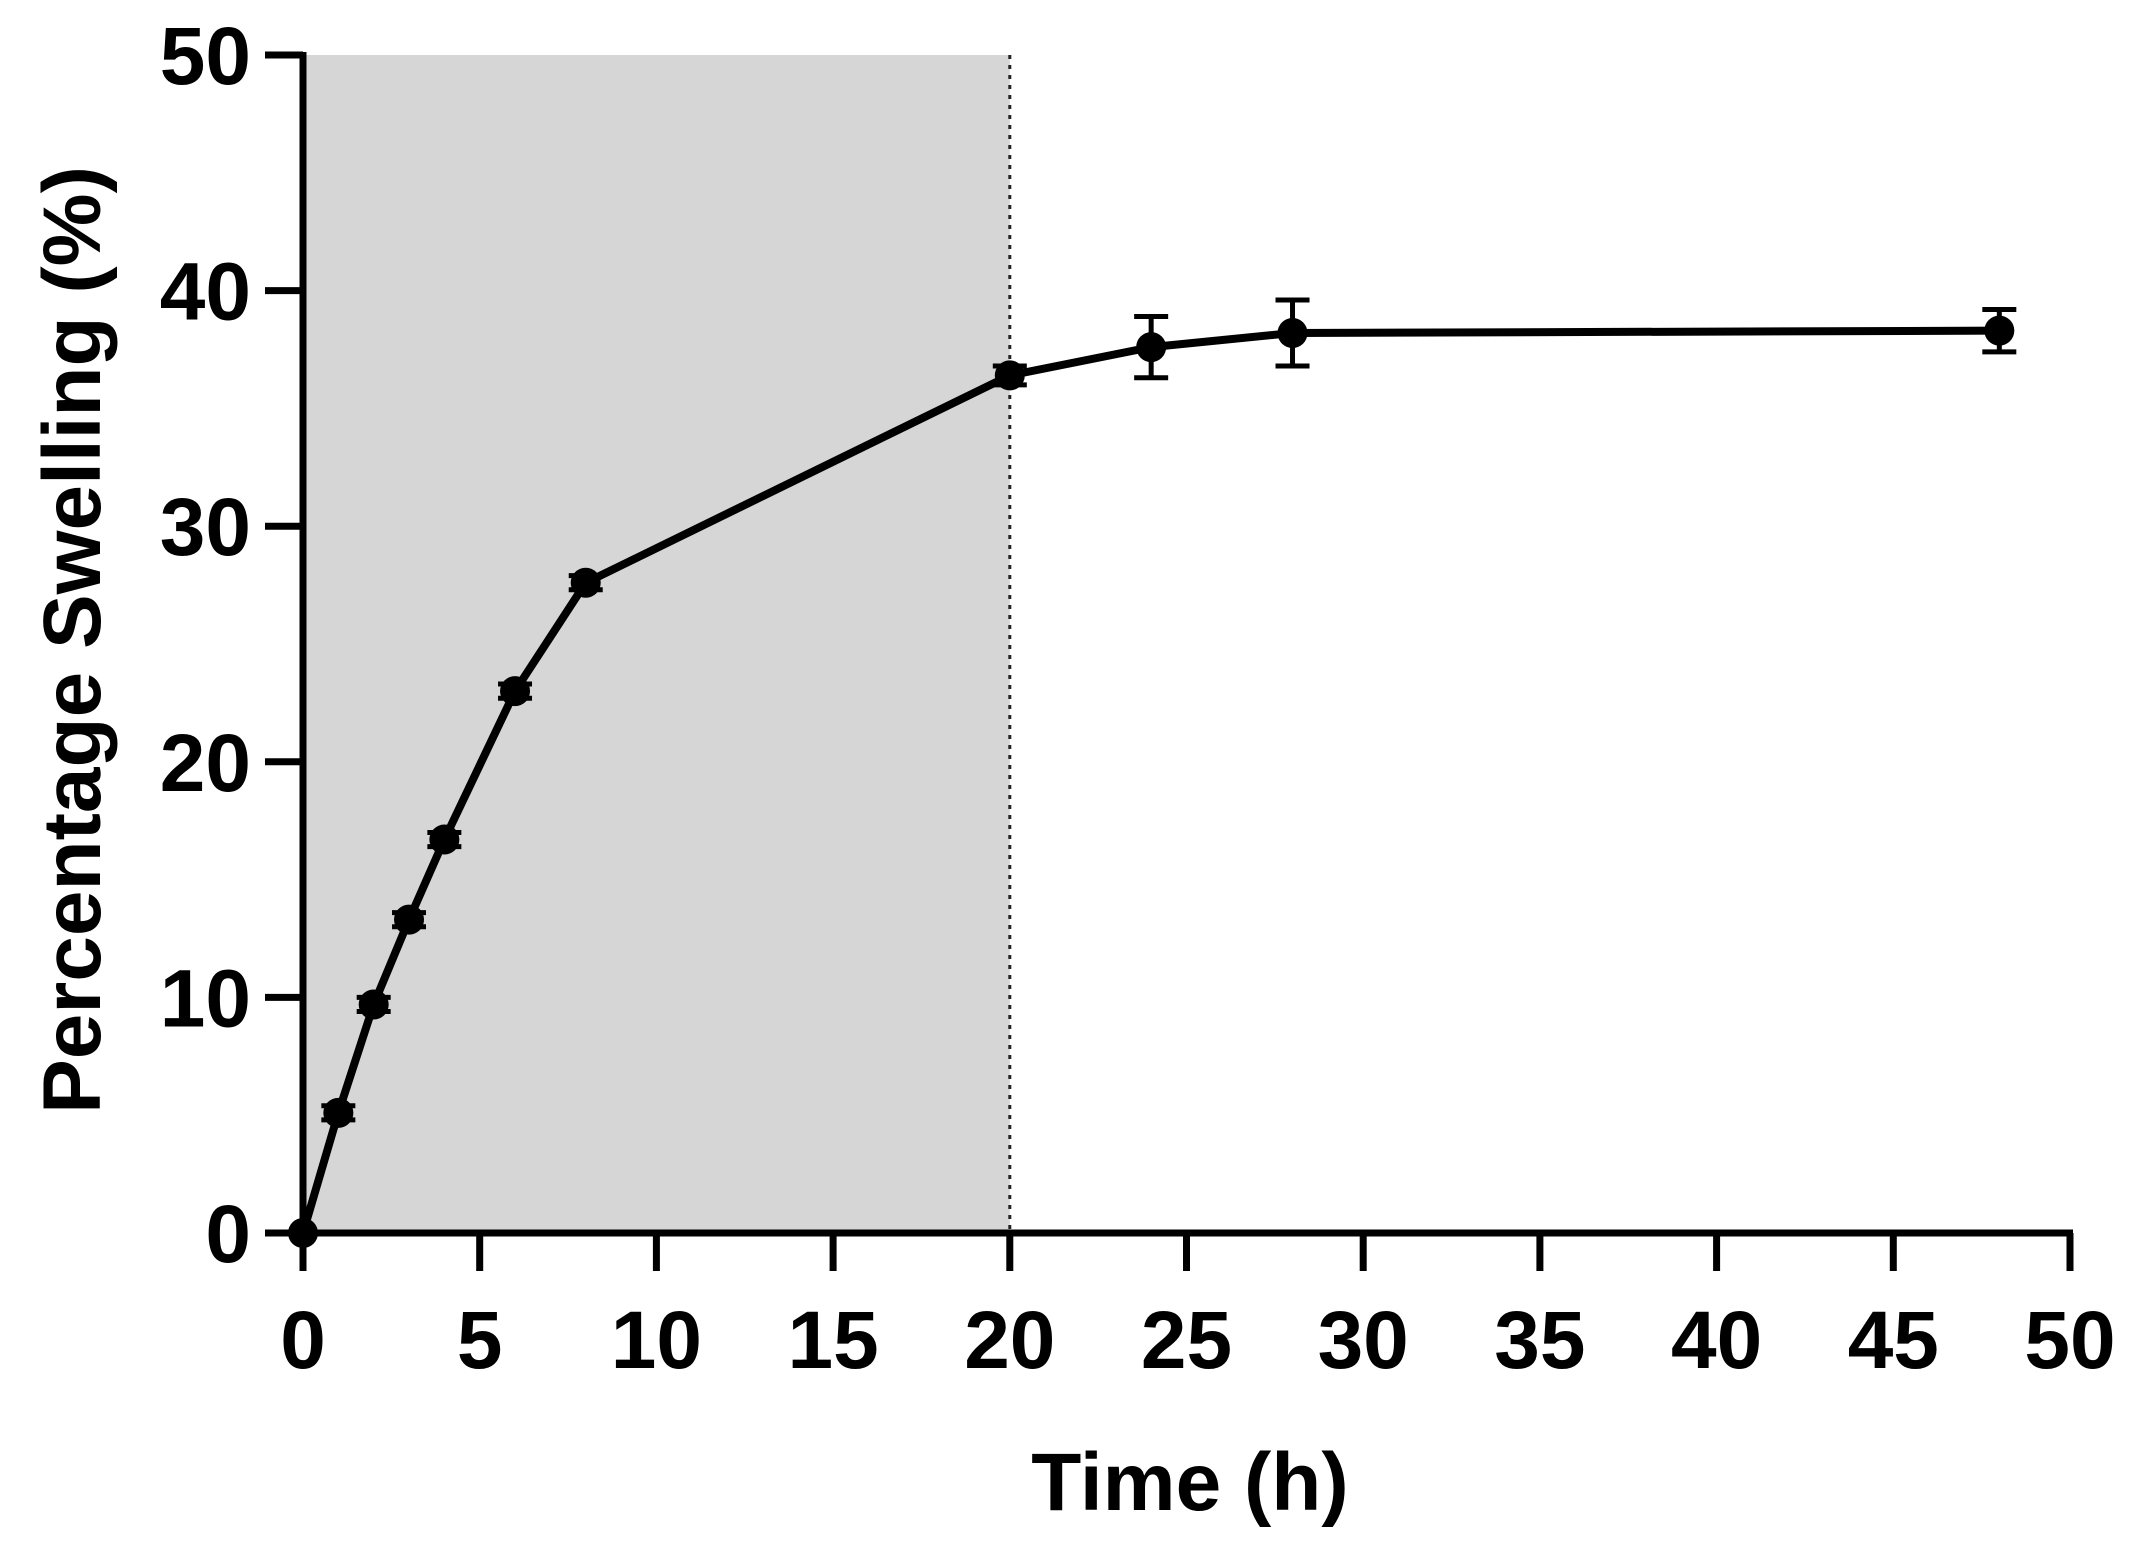 The width and height of the screenshot is (2129, 1554). Describe the element at coordinates (205, 56) in the screenshot. I see `y-tick-label: 50` at that location.